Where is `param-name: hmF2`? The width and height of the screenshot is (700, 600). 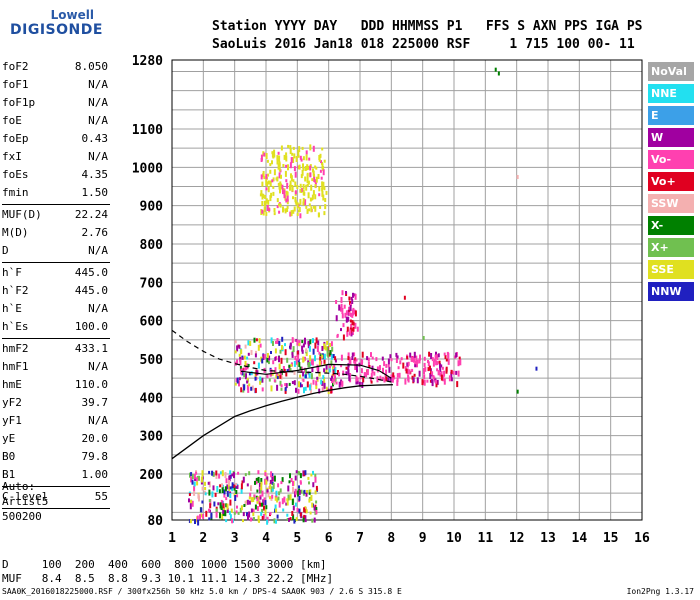
param-name: hmF2 is located at coordinates (15, 348).